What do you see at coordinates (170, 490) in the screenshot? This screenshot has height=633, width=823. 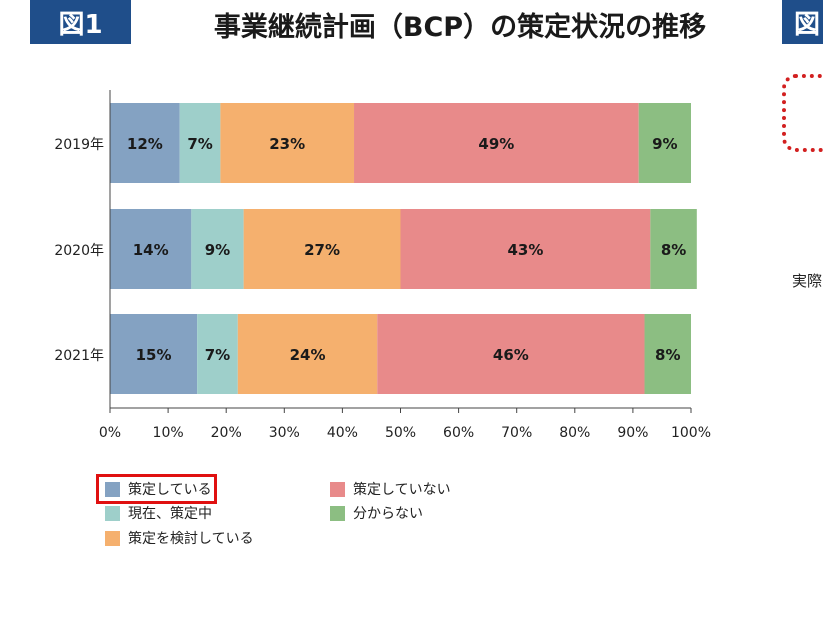 I see `legend-label: 策定している` at bounding box center [170, 490].